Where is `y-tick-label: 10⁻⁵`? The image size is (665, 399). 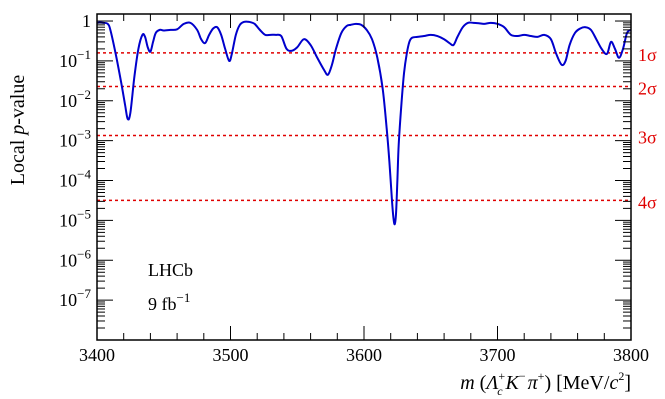
y-tick-label: 10⁻⁵ is located at coordinates (75, 218).